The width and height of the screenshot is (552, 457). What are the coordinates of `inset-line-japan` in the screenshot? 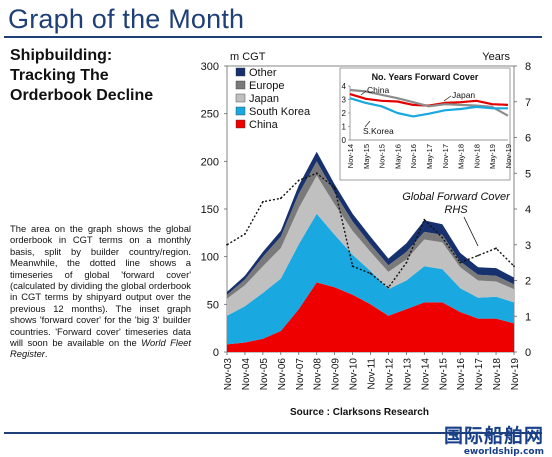 It's located at (429, 102).